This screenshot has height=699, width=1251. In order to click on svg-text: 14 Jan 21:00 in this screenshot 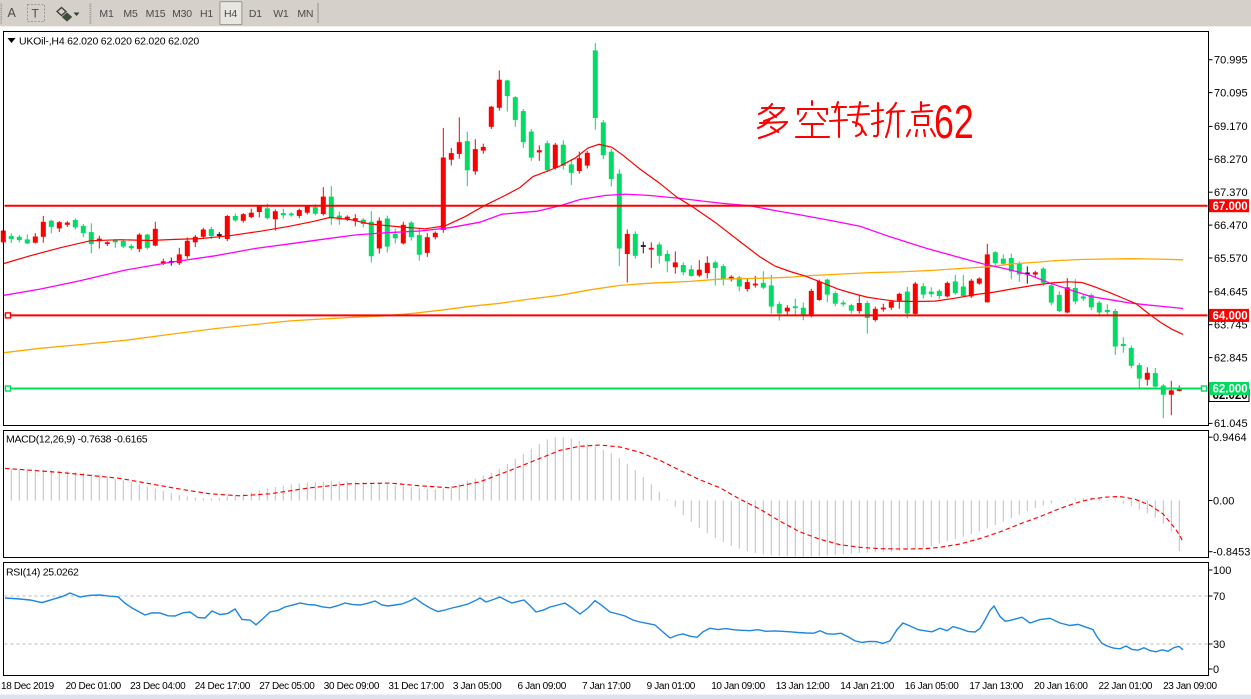, I will do `click(867, 686)`.